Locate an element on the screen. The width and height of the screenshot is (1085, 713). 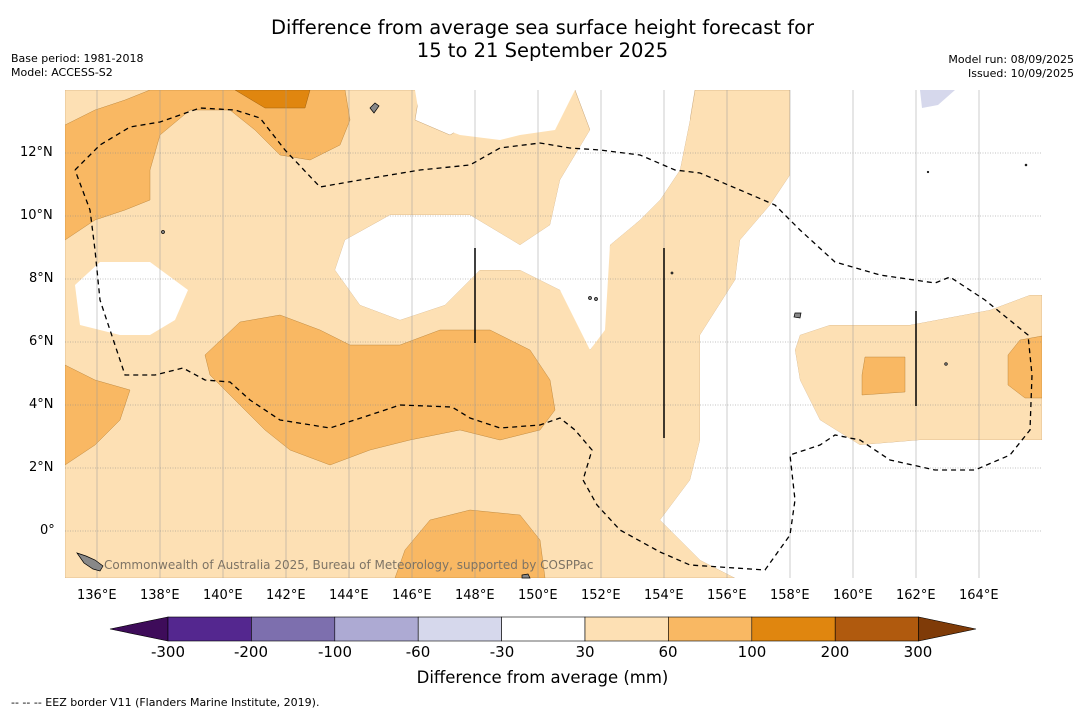
anomaly-60-100-east-patch is located at coordinates (883, 376).